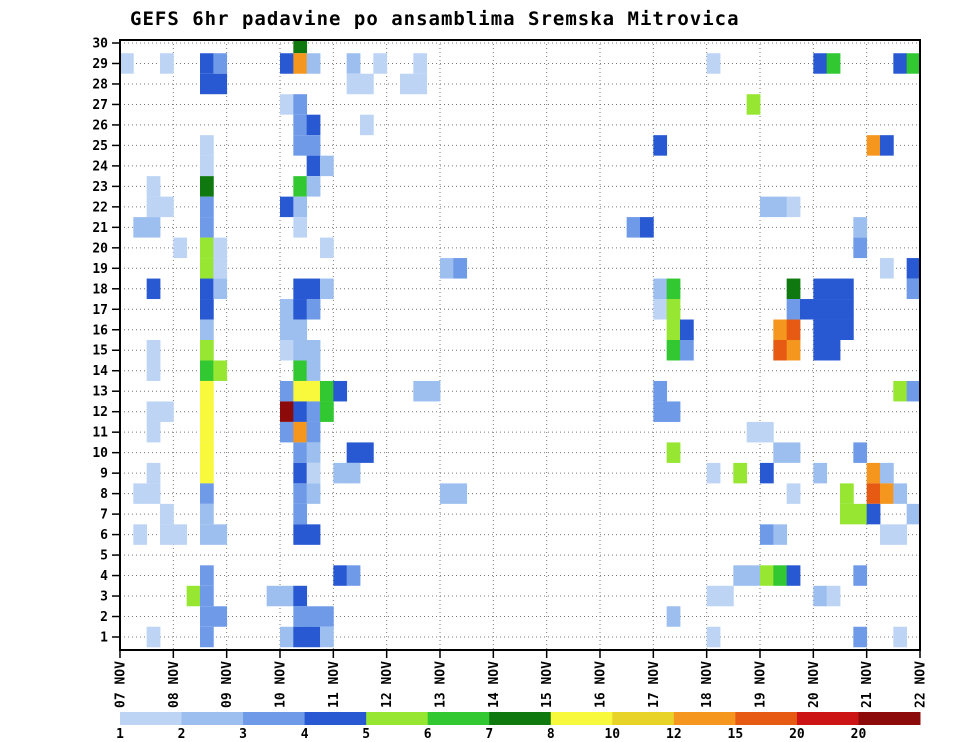 This screenshot has width=960, height=742. What do you see at coordinates (174, 684) in the screenshot?
I see `x-tick-label: 08 NOV` at bounding box center [174, 684].